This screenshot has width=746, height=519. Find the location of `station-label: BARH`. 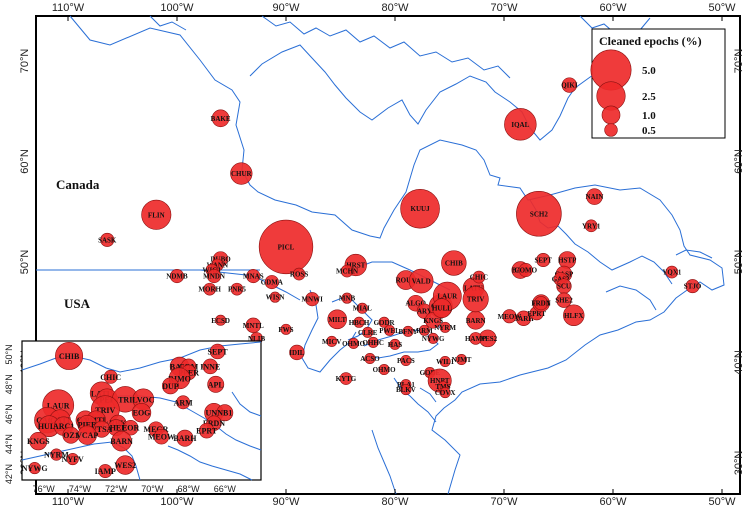

station-label: BARH is located at coordinates (524, 319).